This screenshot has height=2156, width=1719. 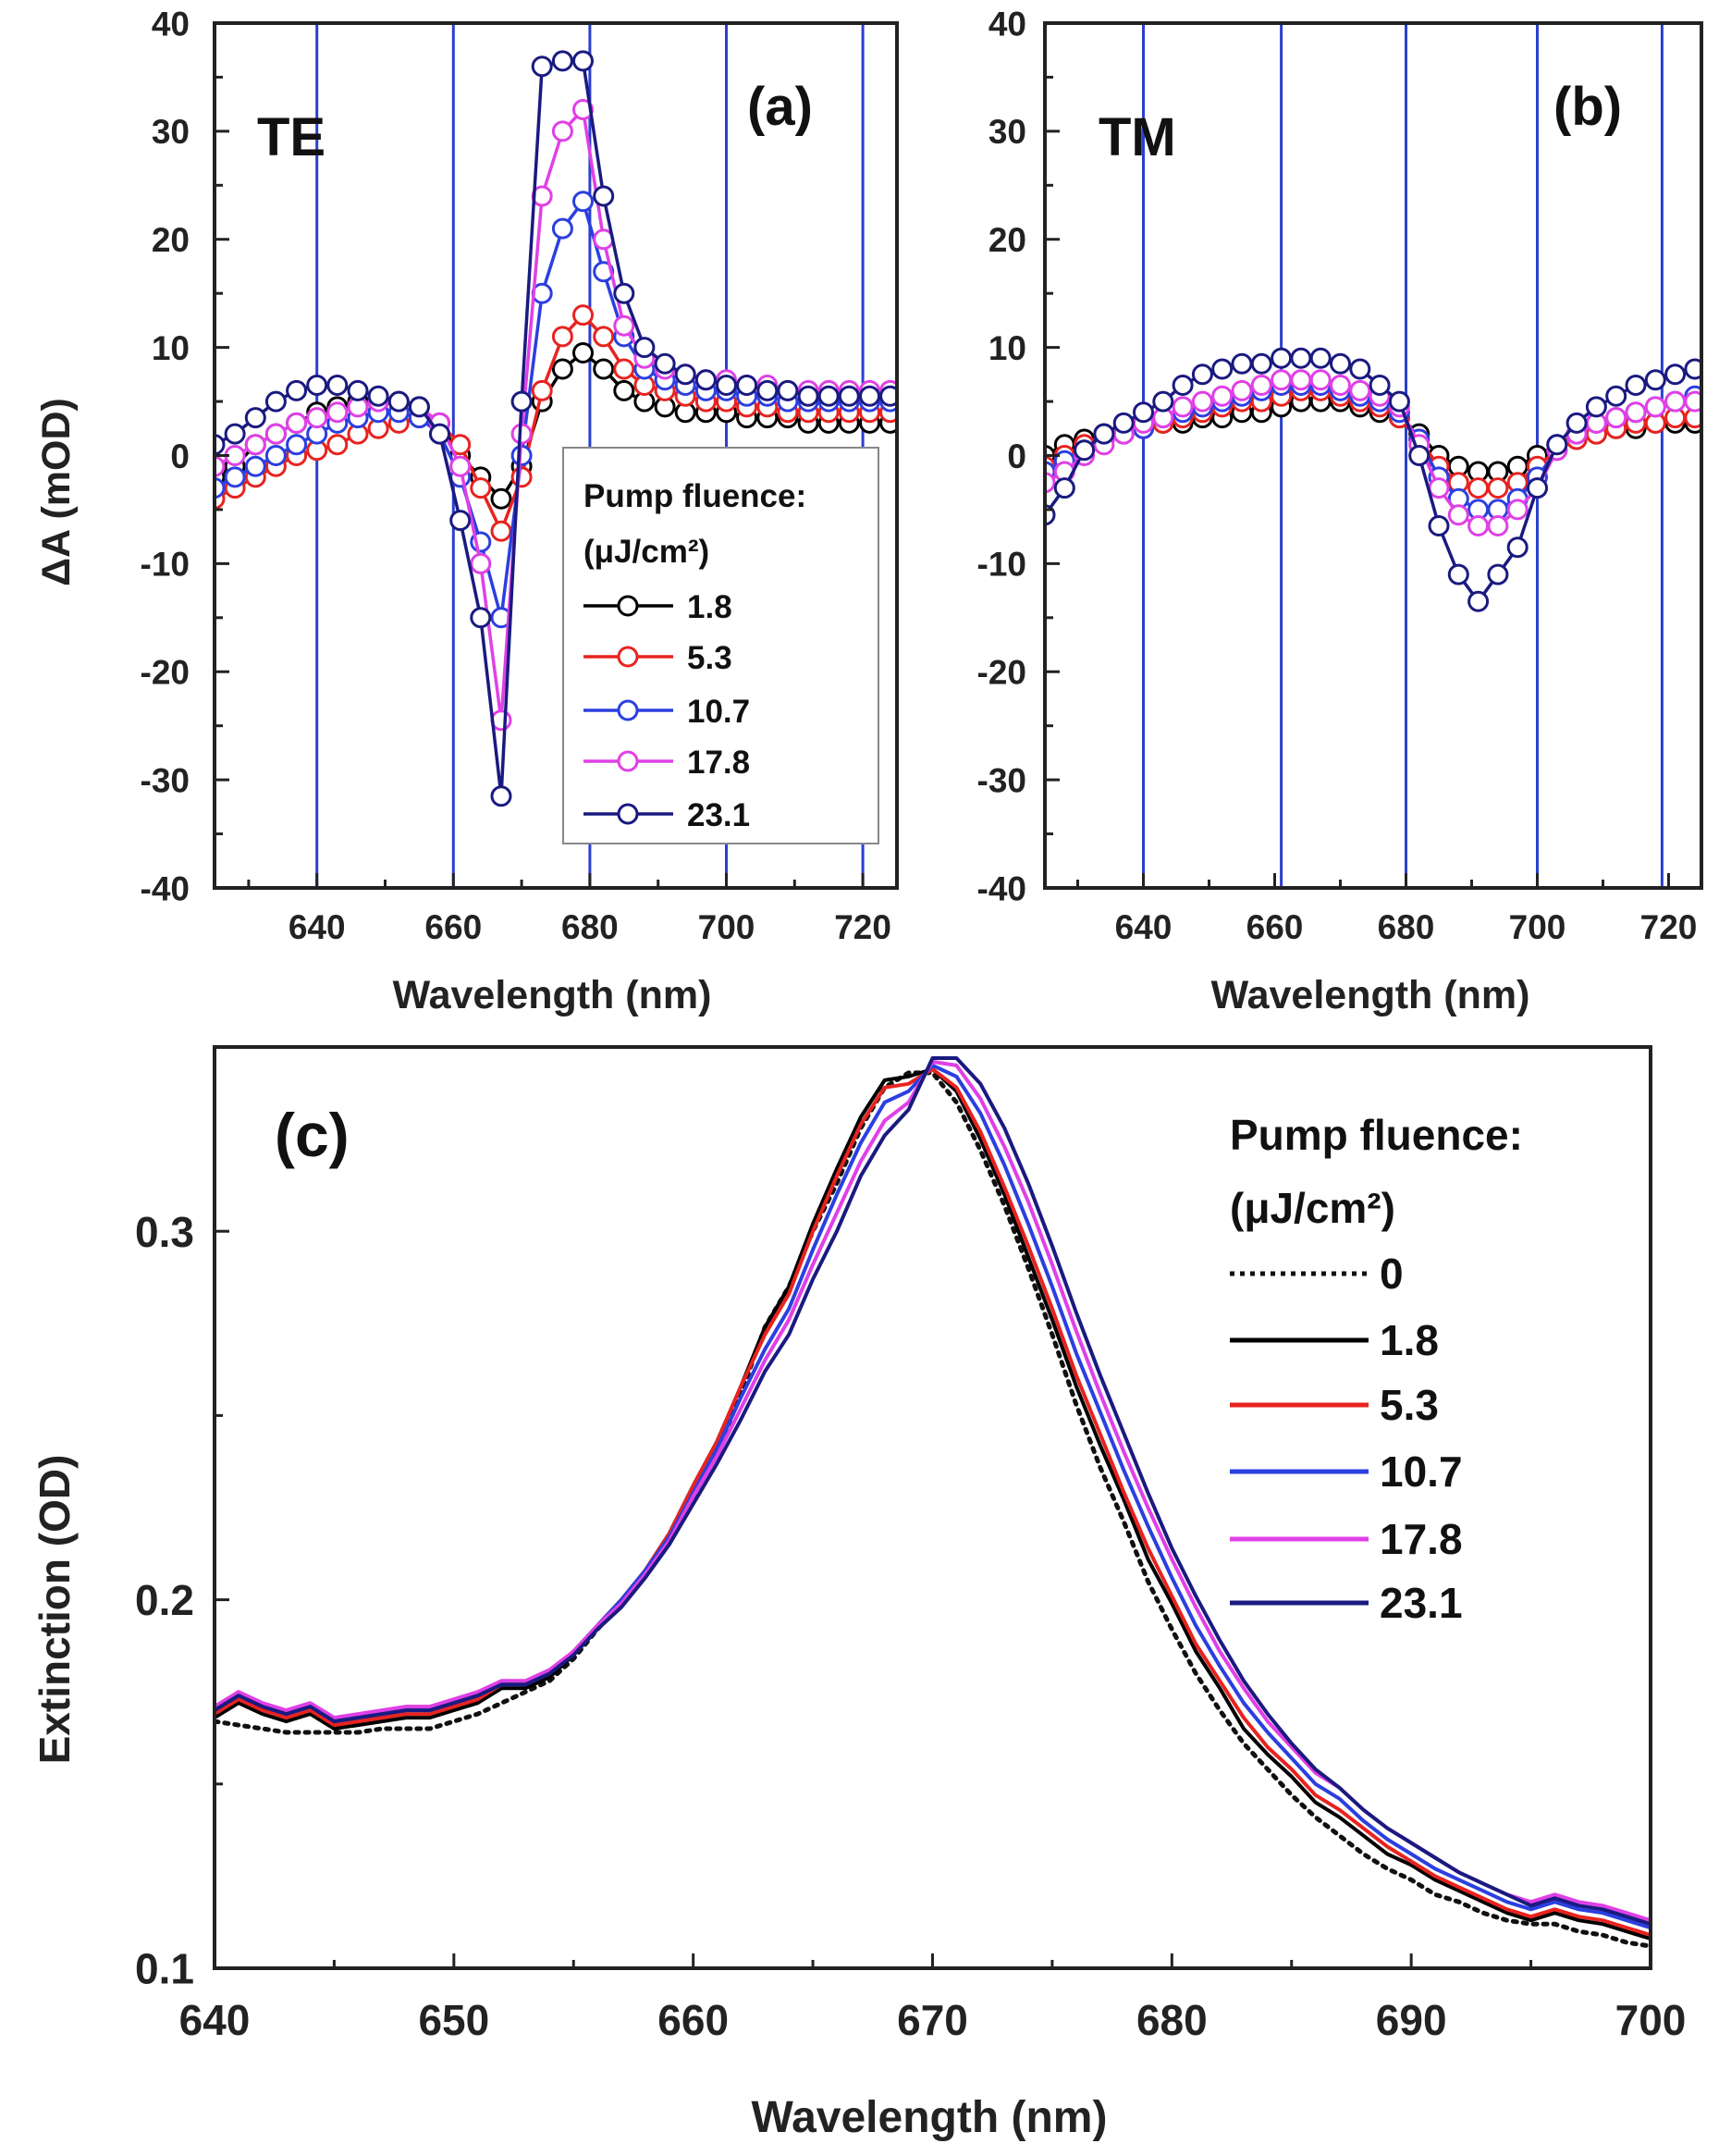 What do you see at coordinates (55, 1610) in the screenshot?
I see `panel-c-ylabel: Extinction (OD)` at bounding box center [55, 1610].